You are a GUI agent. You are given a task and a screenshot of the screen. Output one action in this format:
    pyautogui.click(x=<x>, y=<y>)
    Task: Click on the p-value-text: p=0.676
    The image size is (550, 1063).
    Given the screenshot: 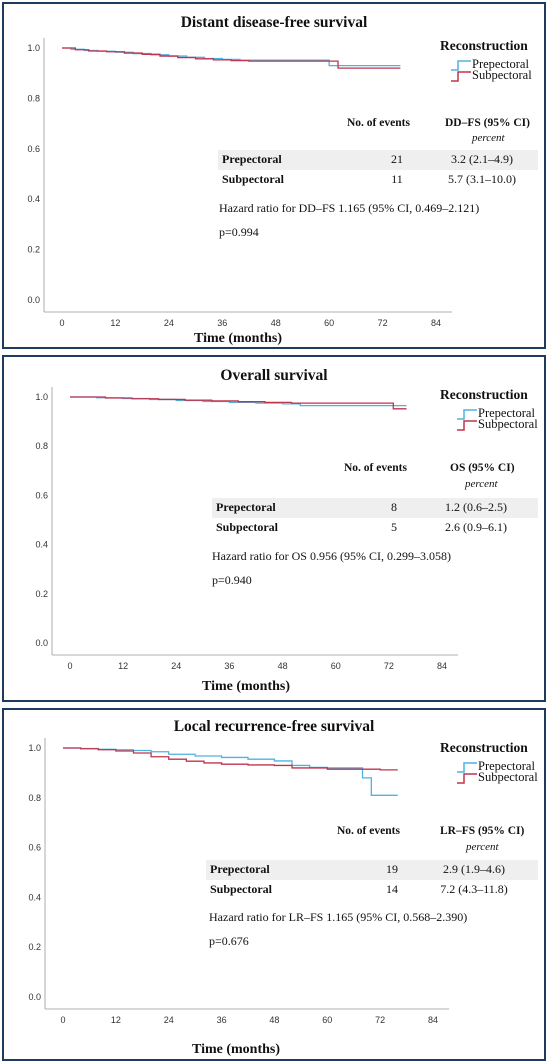 What is the action you would take?
    pyautogui.click(x=229, y=941)
    